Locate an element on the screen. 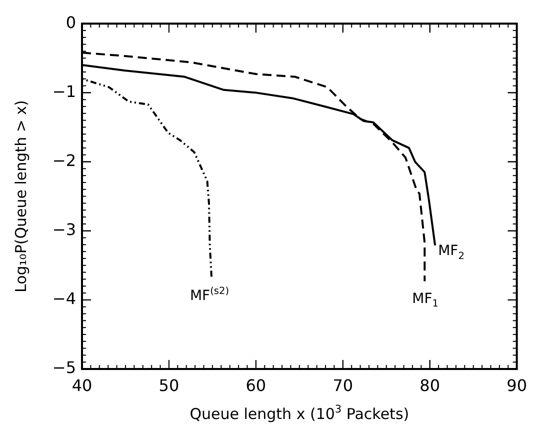 Image resolution: width=537 pixels, height=444 pixels. y-tick-label: −4 is located at coordinates (64, 298).